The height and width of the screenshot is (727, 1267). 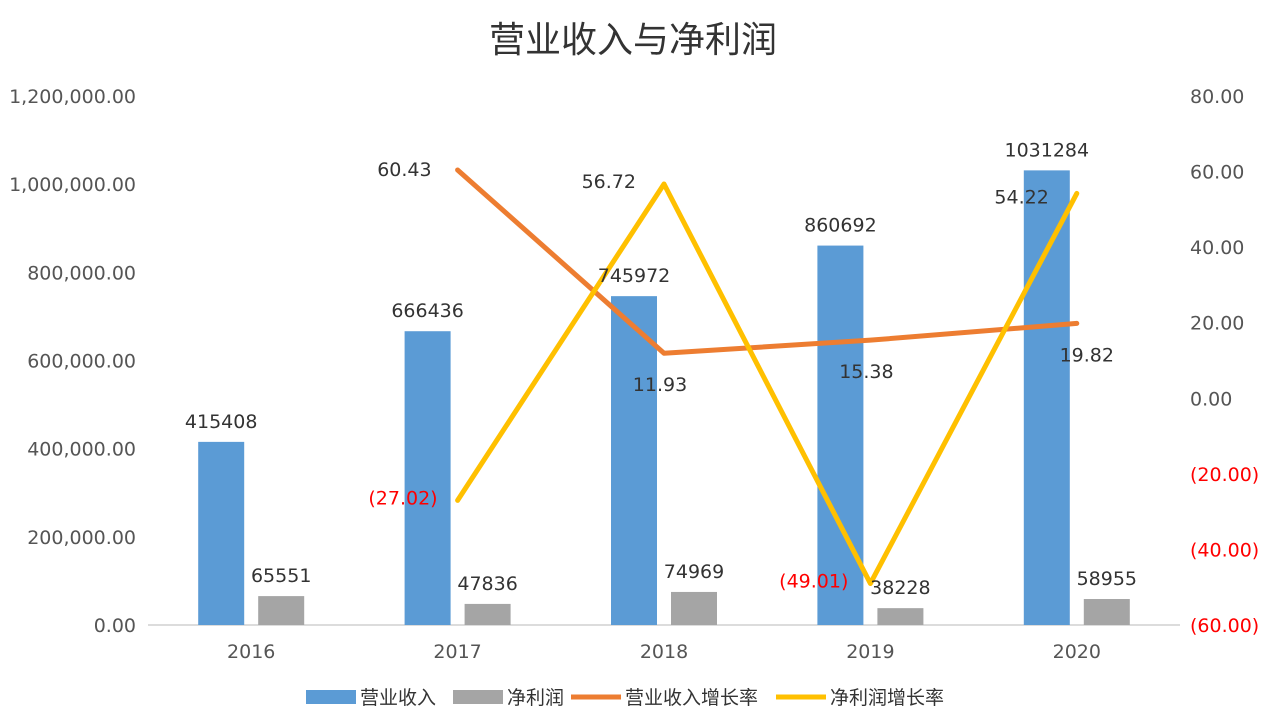 What do you see at coordinates (1217, 324) in the screenshot?
I see `right-tick-label: 20.00` at bounding box center [1217, 324].